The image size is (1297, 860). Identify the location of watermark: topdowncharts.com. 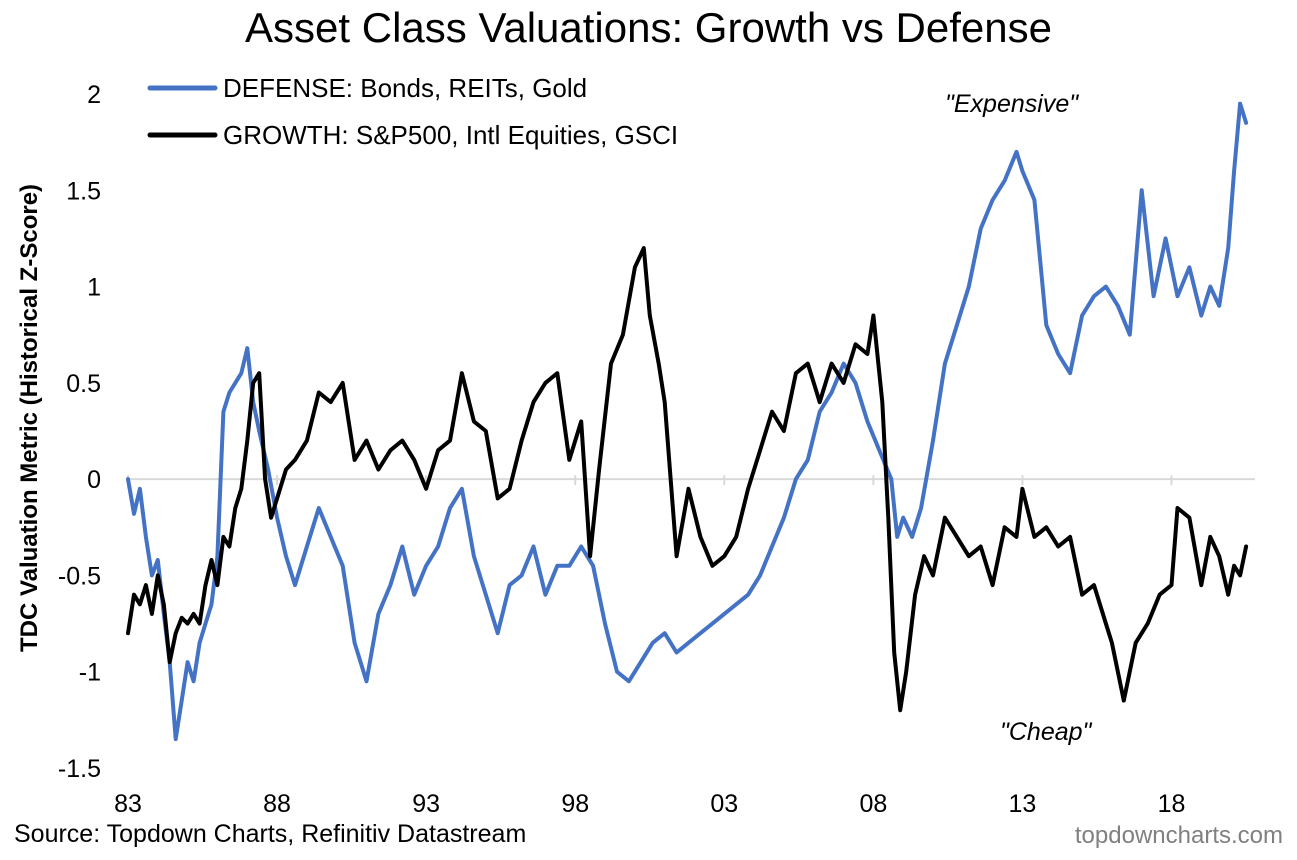
(1178, 835).